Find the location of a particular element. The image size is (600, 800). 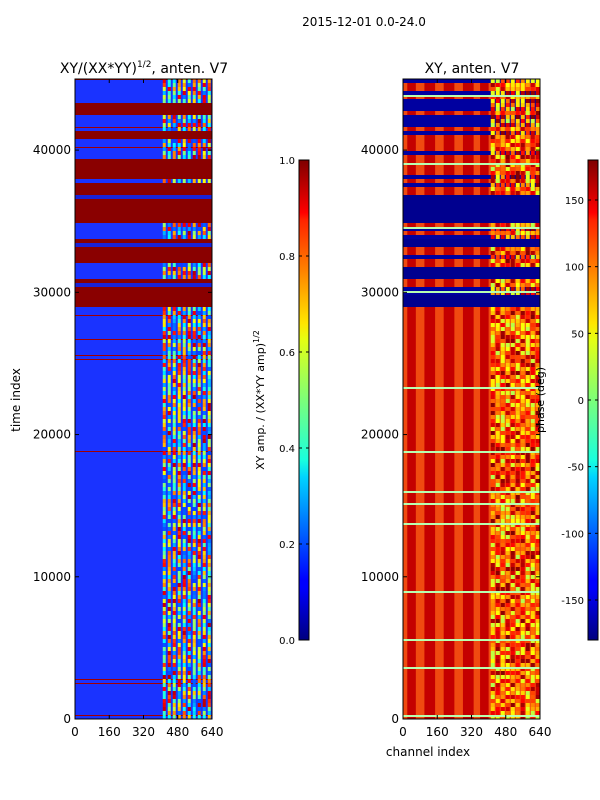

colorbar-tick-label: 150 is located at coordinates (574, 201).